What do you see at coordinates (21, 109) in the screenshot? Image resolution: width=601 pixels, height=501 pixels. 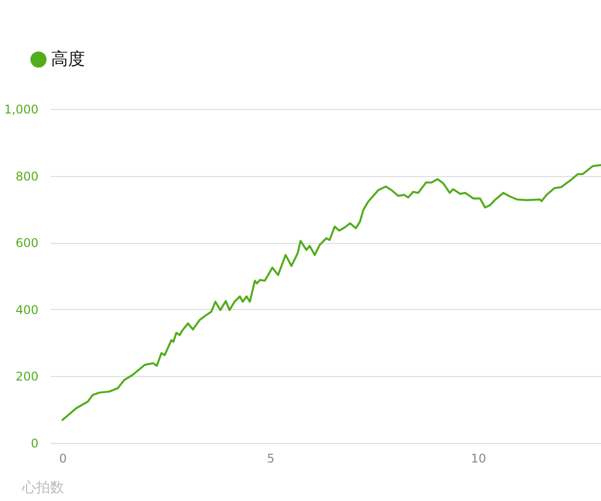 I see `y-tick-label: 1,000` at bounding box center [21, 109].